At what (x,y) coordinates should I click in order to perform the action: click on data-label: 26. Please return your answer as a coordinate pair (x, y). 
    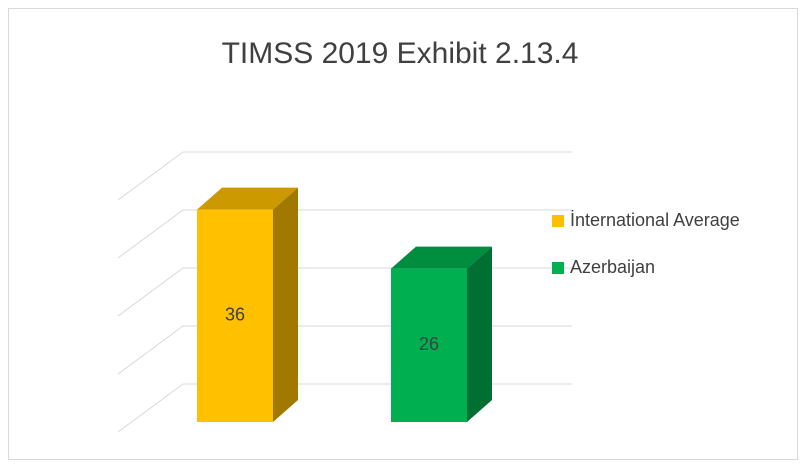
    Looking at the image, I should click on (429, 344).